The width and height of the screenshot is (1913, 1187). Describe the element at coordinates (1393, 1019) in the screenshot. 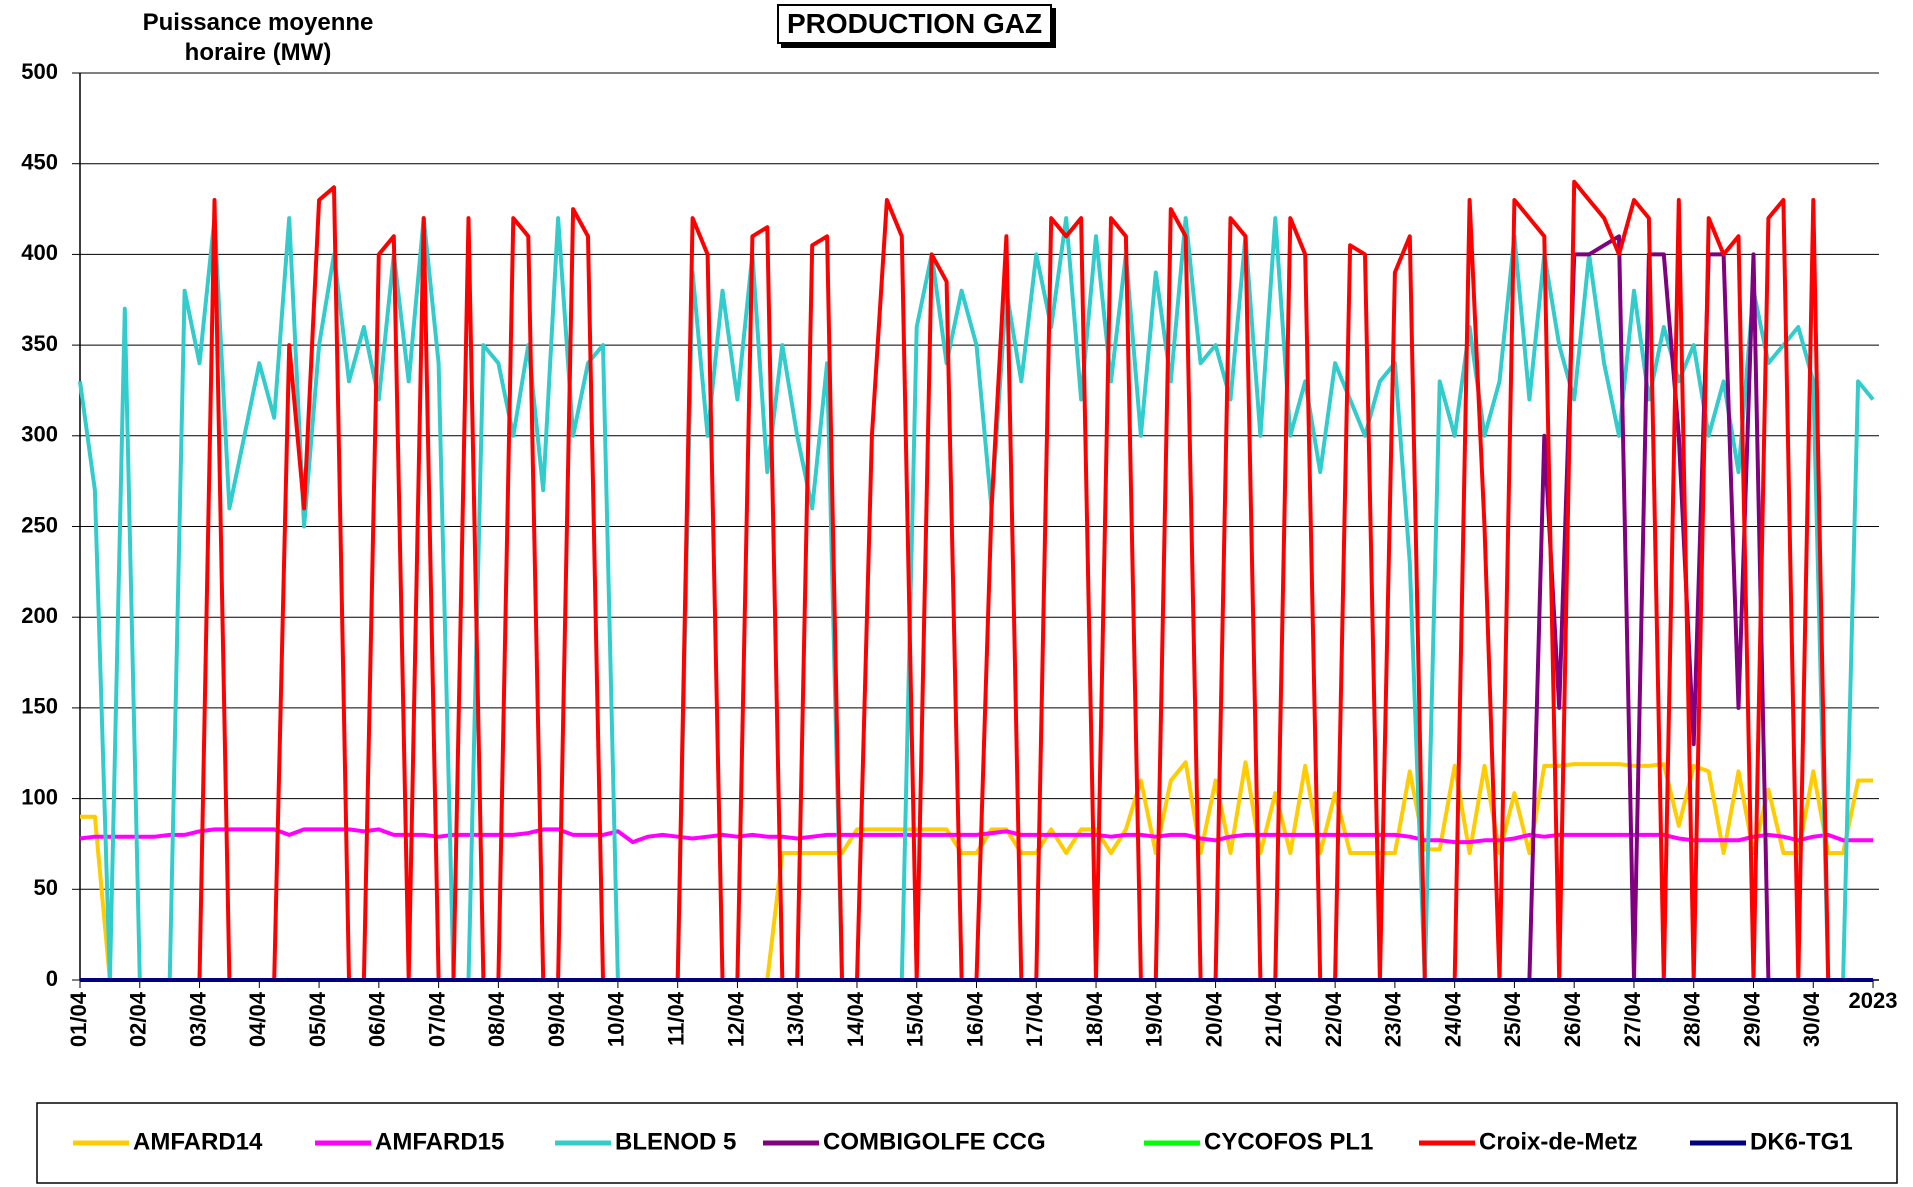

I see `x-tick-label: 23/04` at that location.